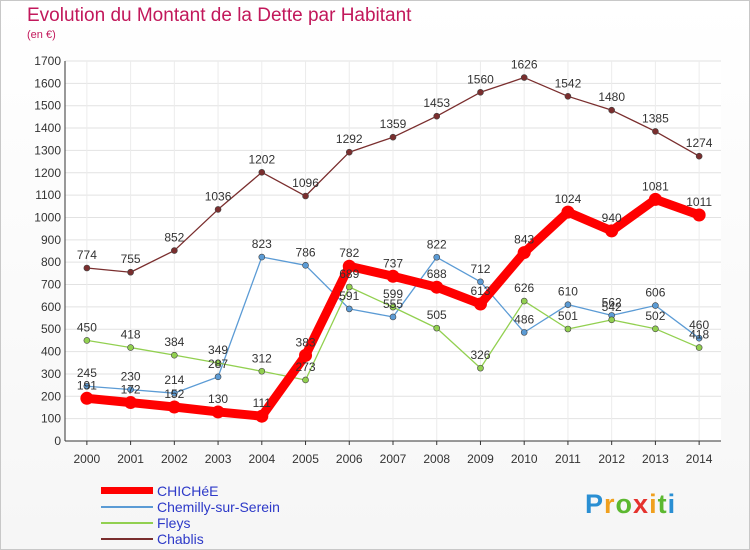 The height and width of the screenshot is (550, 750). What do you see at coordinates (349, 459) in the screenshot?
I see `x-tick-label: 2006` at bounding box center [349, 459].